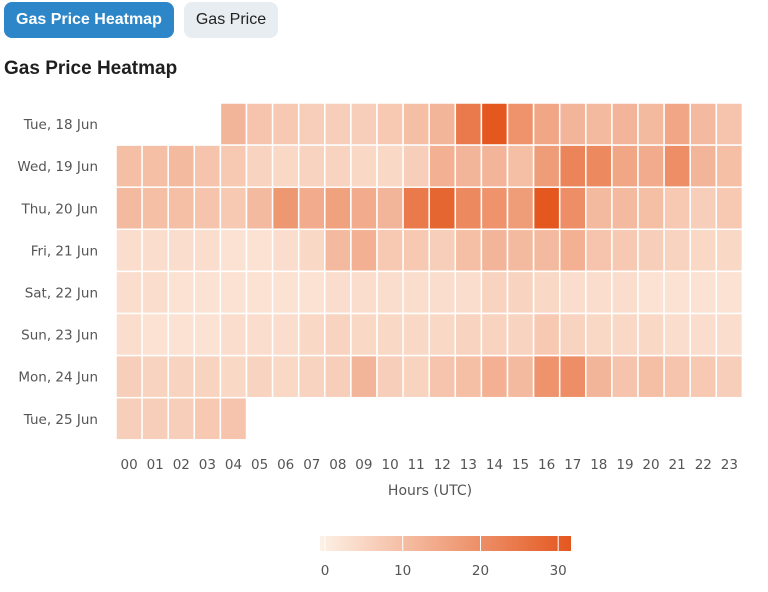 The width and height of the screenshot is (768, 592). I want to click on tab-gas-price: Gas Price, so click(231, 20).